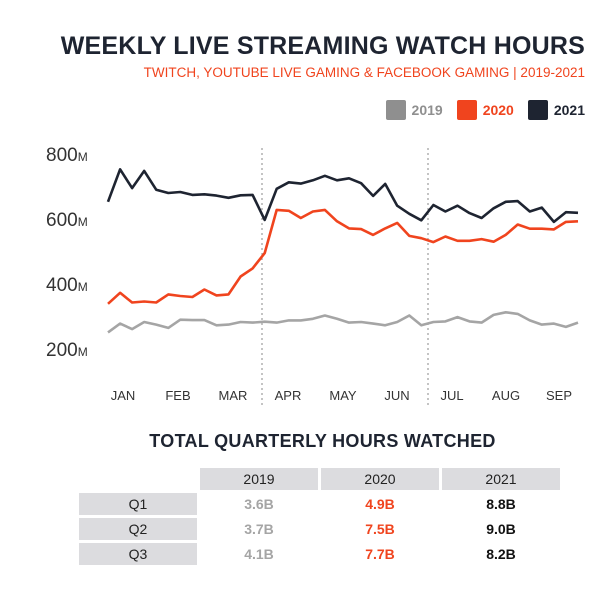 The height and width of the screenshot is (591, 615). What do you see at coordinates (501, 554) in the screenshot?
I see `cell-q3-2021: 8.2B` at bounding box center [501, 554].